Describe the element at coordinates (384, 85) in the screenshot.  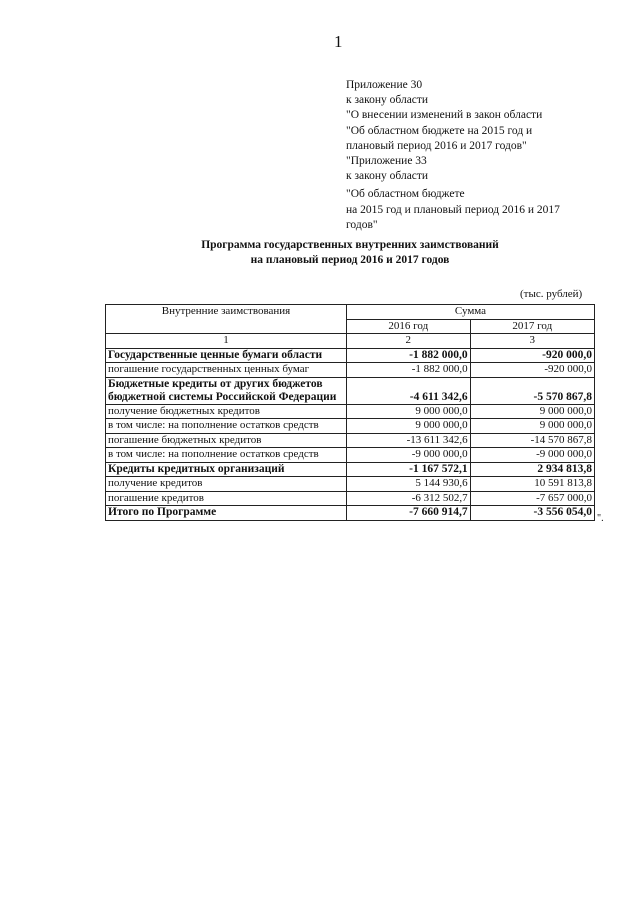
I see `appendix-line: Приложение 30` at that location.